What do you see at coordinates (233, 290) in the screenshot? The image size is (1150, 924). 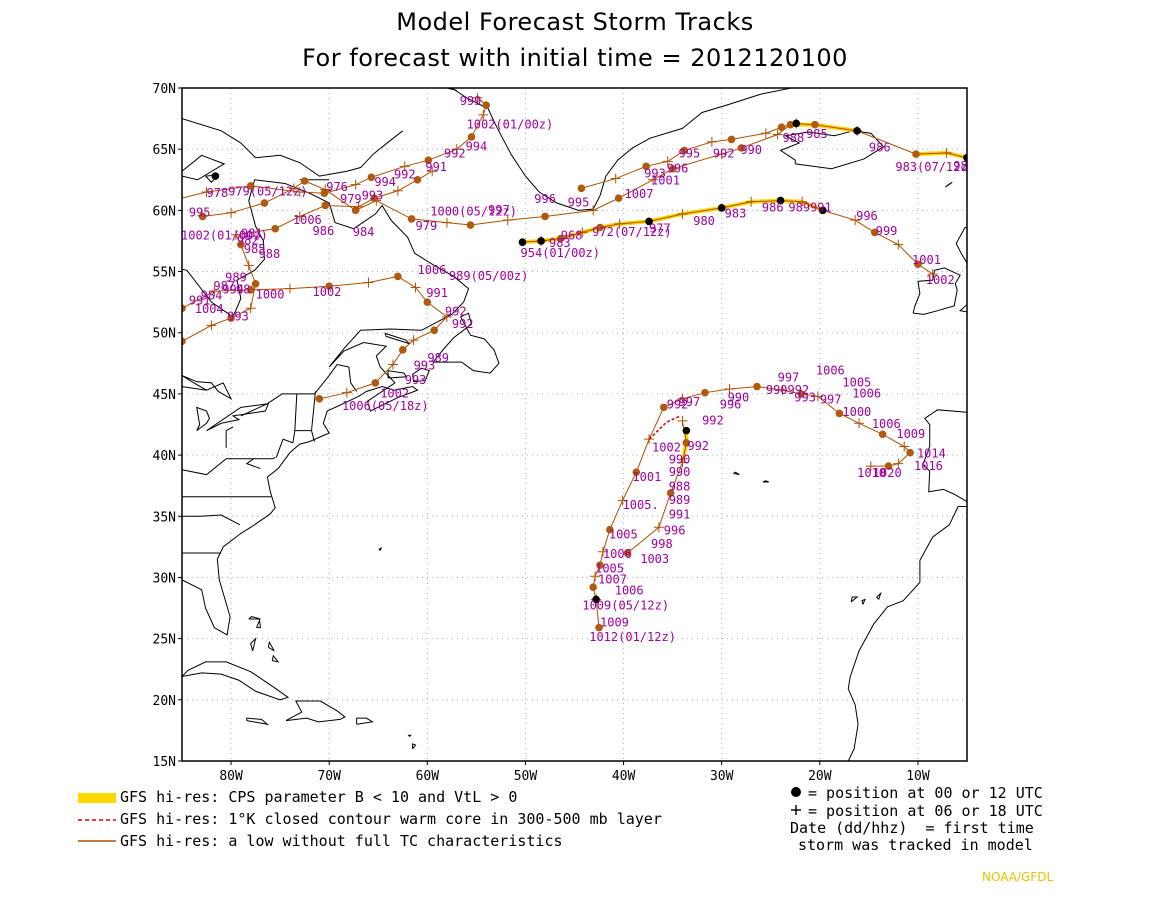 I see `pressure-label: 994` at bounding box center [233, 290].